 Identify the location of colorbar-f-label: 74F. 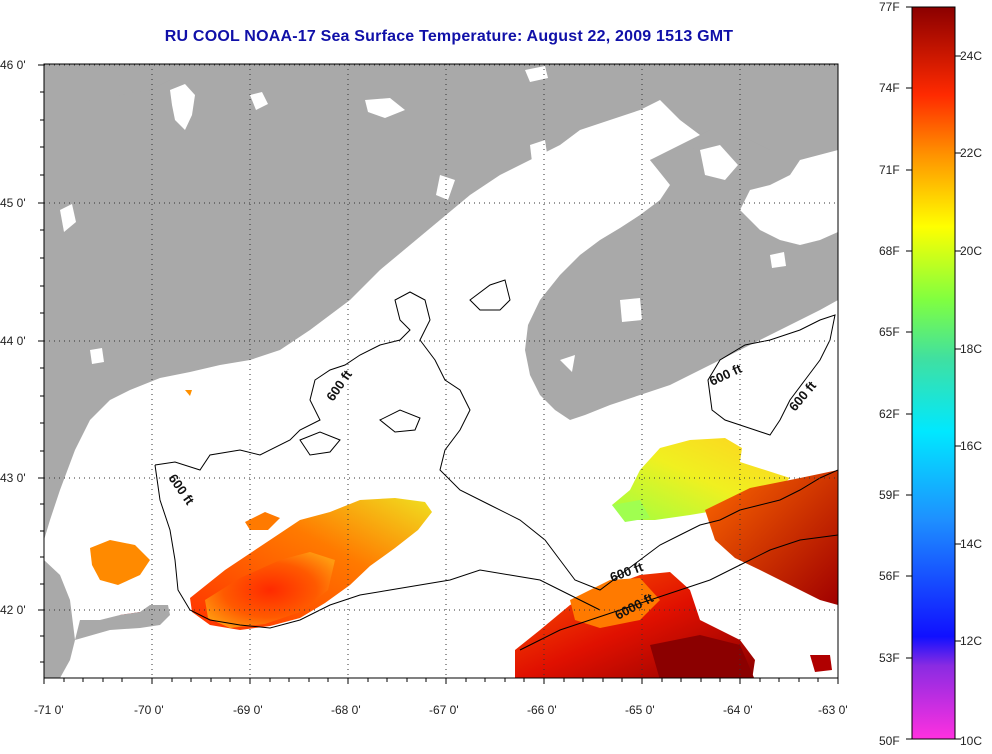
(889, 88).